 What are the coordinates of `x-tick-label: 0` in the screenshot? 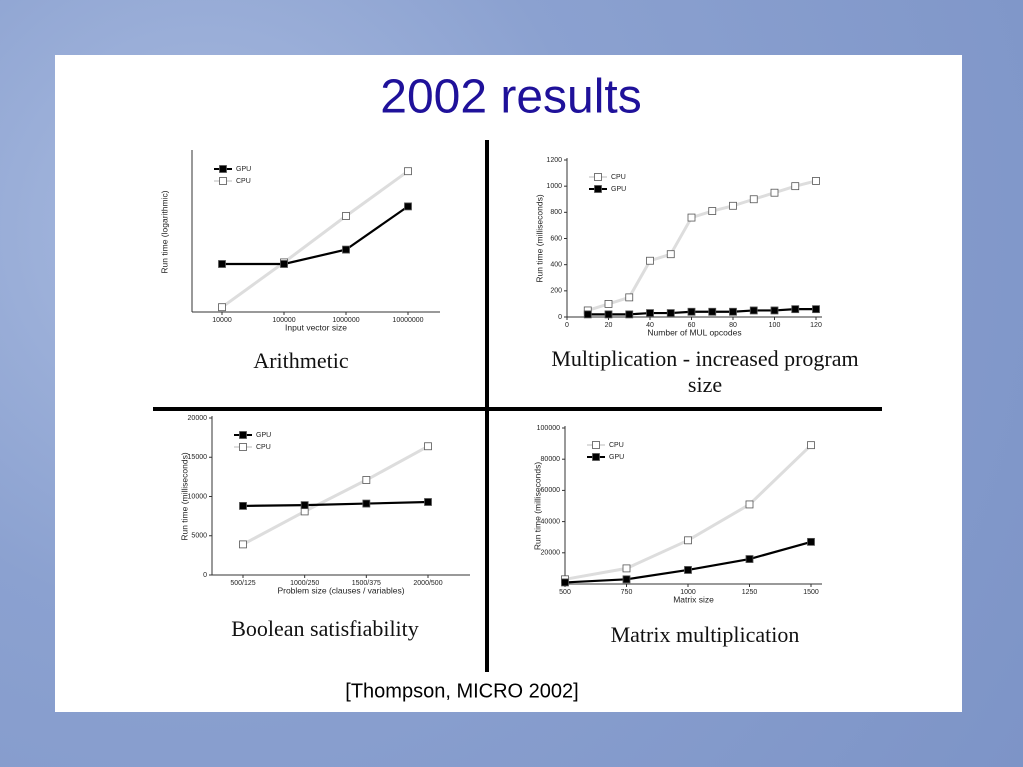 It's located at (567, 325).